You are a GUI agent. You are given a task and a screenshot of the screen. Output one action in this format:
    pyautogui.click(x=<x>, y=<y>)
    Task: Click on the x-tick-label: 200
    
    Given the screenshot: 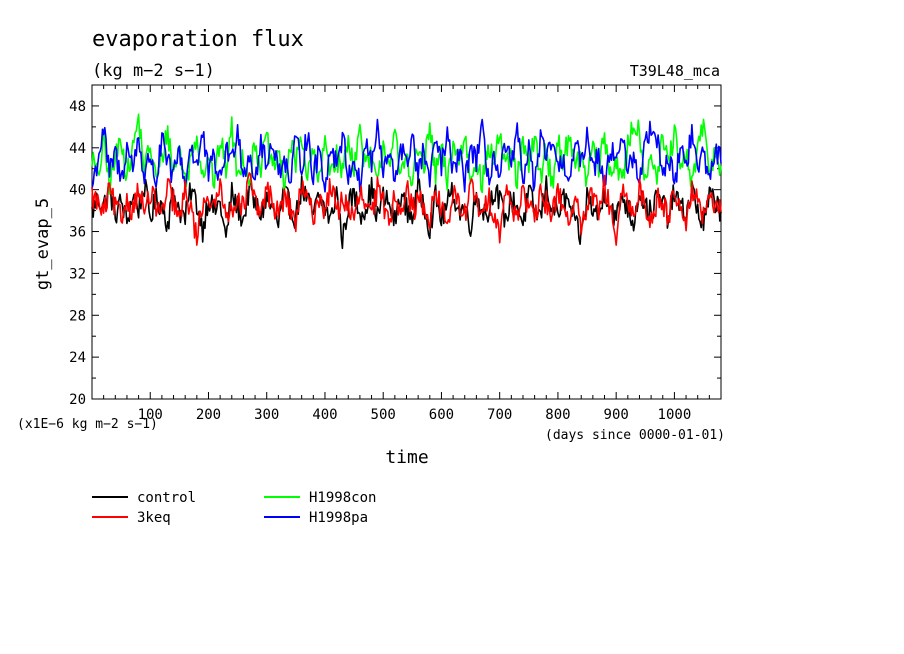 What is the action you would take?
    pyautogui.click(x=208, y=415)
    